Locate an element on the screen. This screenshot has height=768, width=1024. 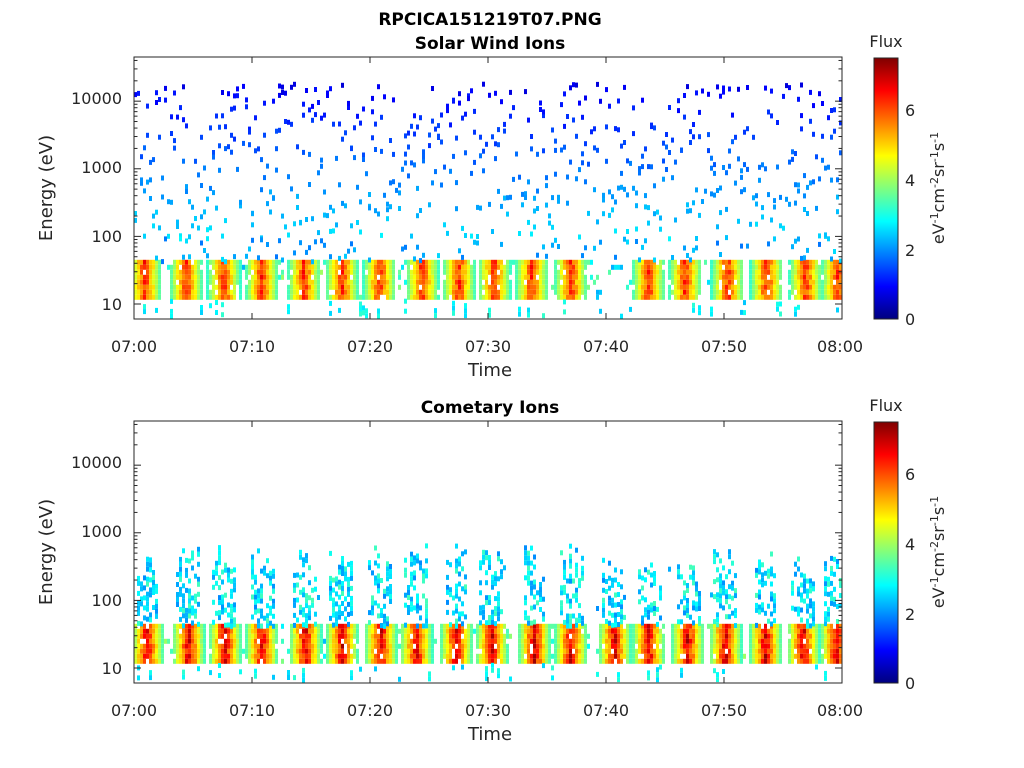
y-tick-label: 100 is located at coordinates (106, 236).